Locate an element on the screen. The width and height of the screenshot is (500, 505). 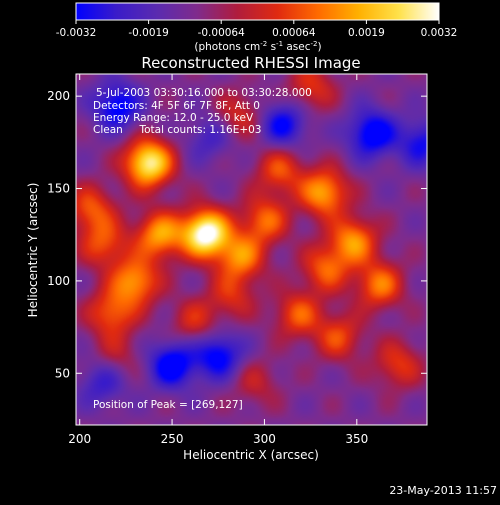
colorbar-tick-label: 0.00064 is located at coordinates (294, 33).